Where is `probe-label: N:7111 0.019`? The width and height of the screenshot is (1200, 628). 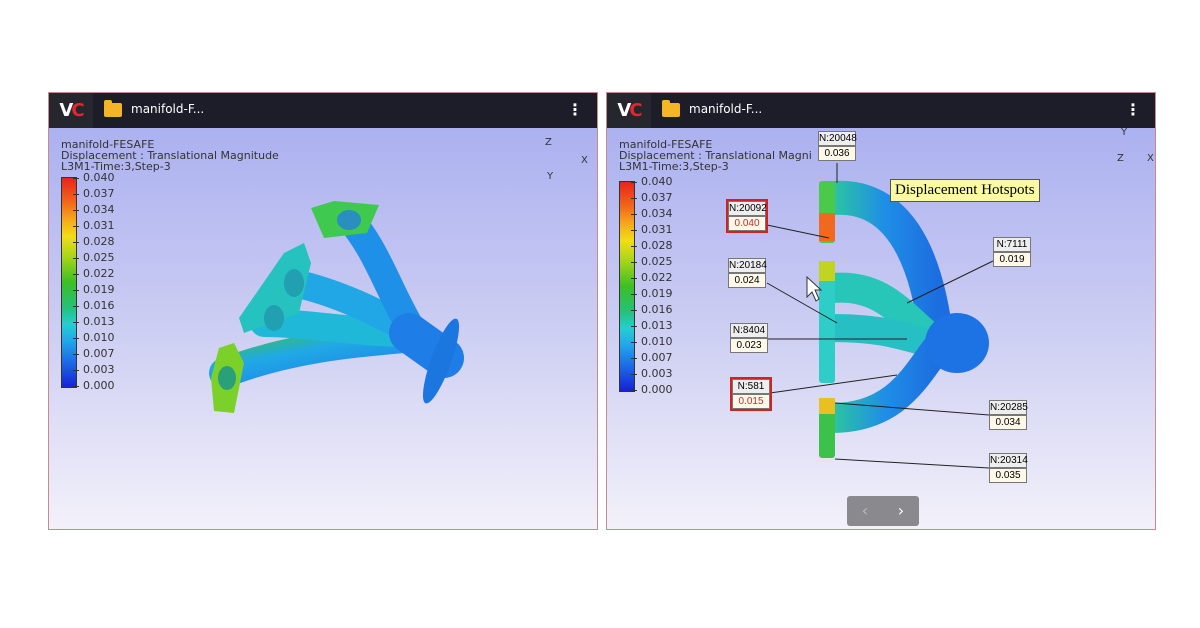 probe-label: N:7111 0.019 is located at coordinates (1012, 252).